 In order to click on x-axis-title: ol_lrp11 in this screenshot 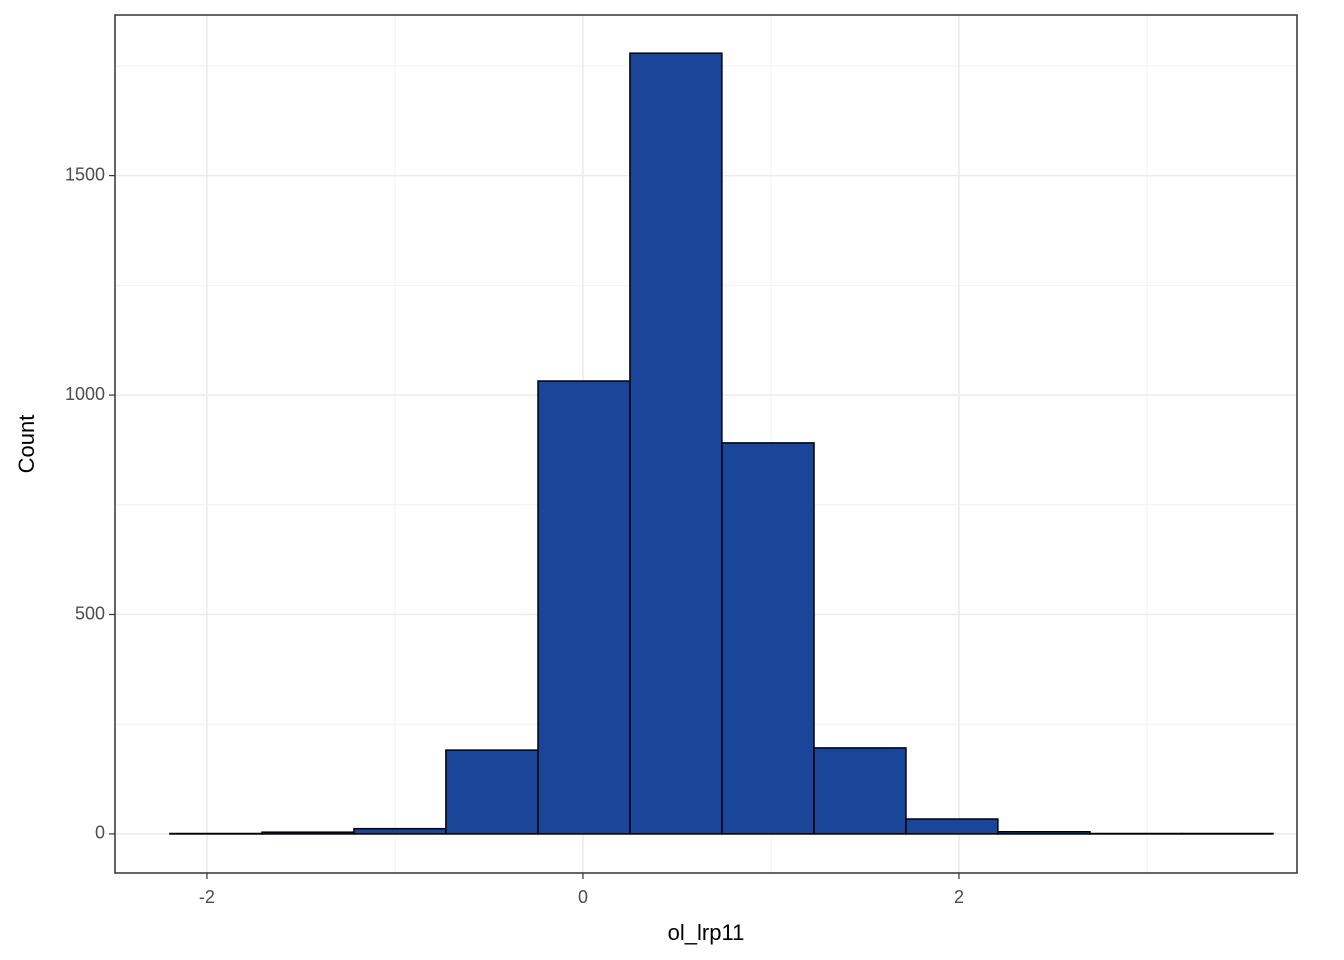, I will do `click(706, 932)`.